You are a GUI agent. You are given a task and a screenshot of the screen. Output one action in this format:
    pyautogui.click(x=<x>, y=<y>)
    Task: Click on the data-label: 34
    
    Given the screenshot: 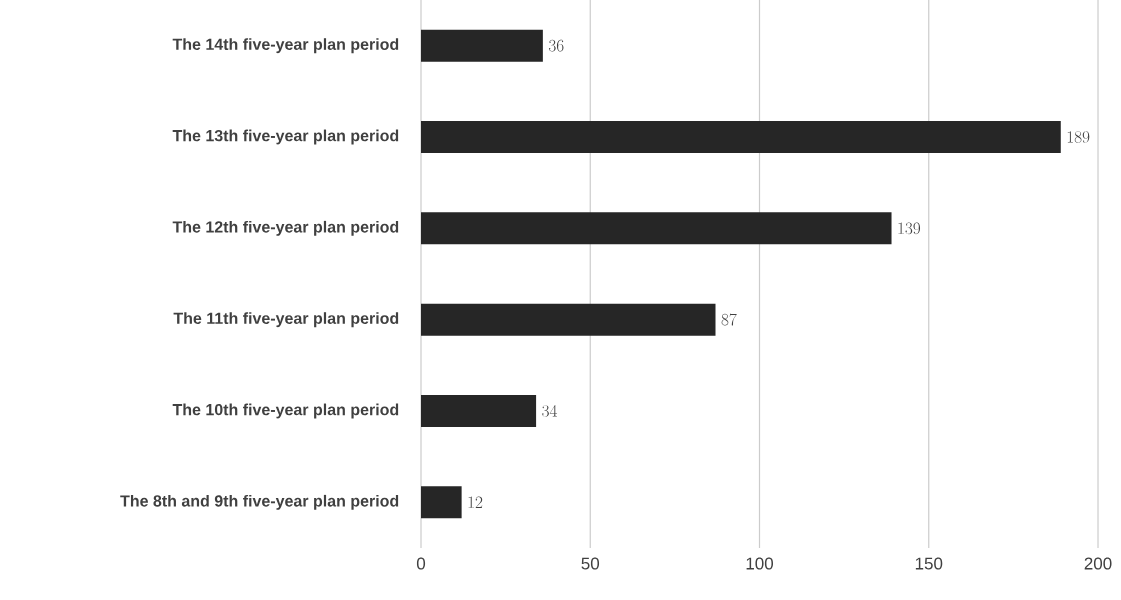 What is the action you would take?
    pyautogui.click(x=550, y=411)
    